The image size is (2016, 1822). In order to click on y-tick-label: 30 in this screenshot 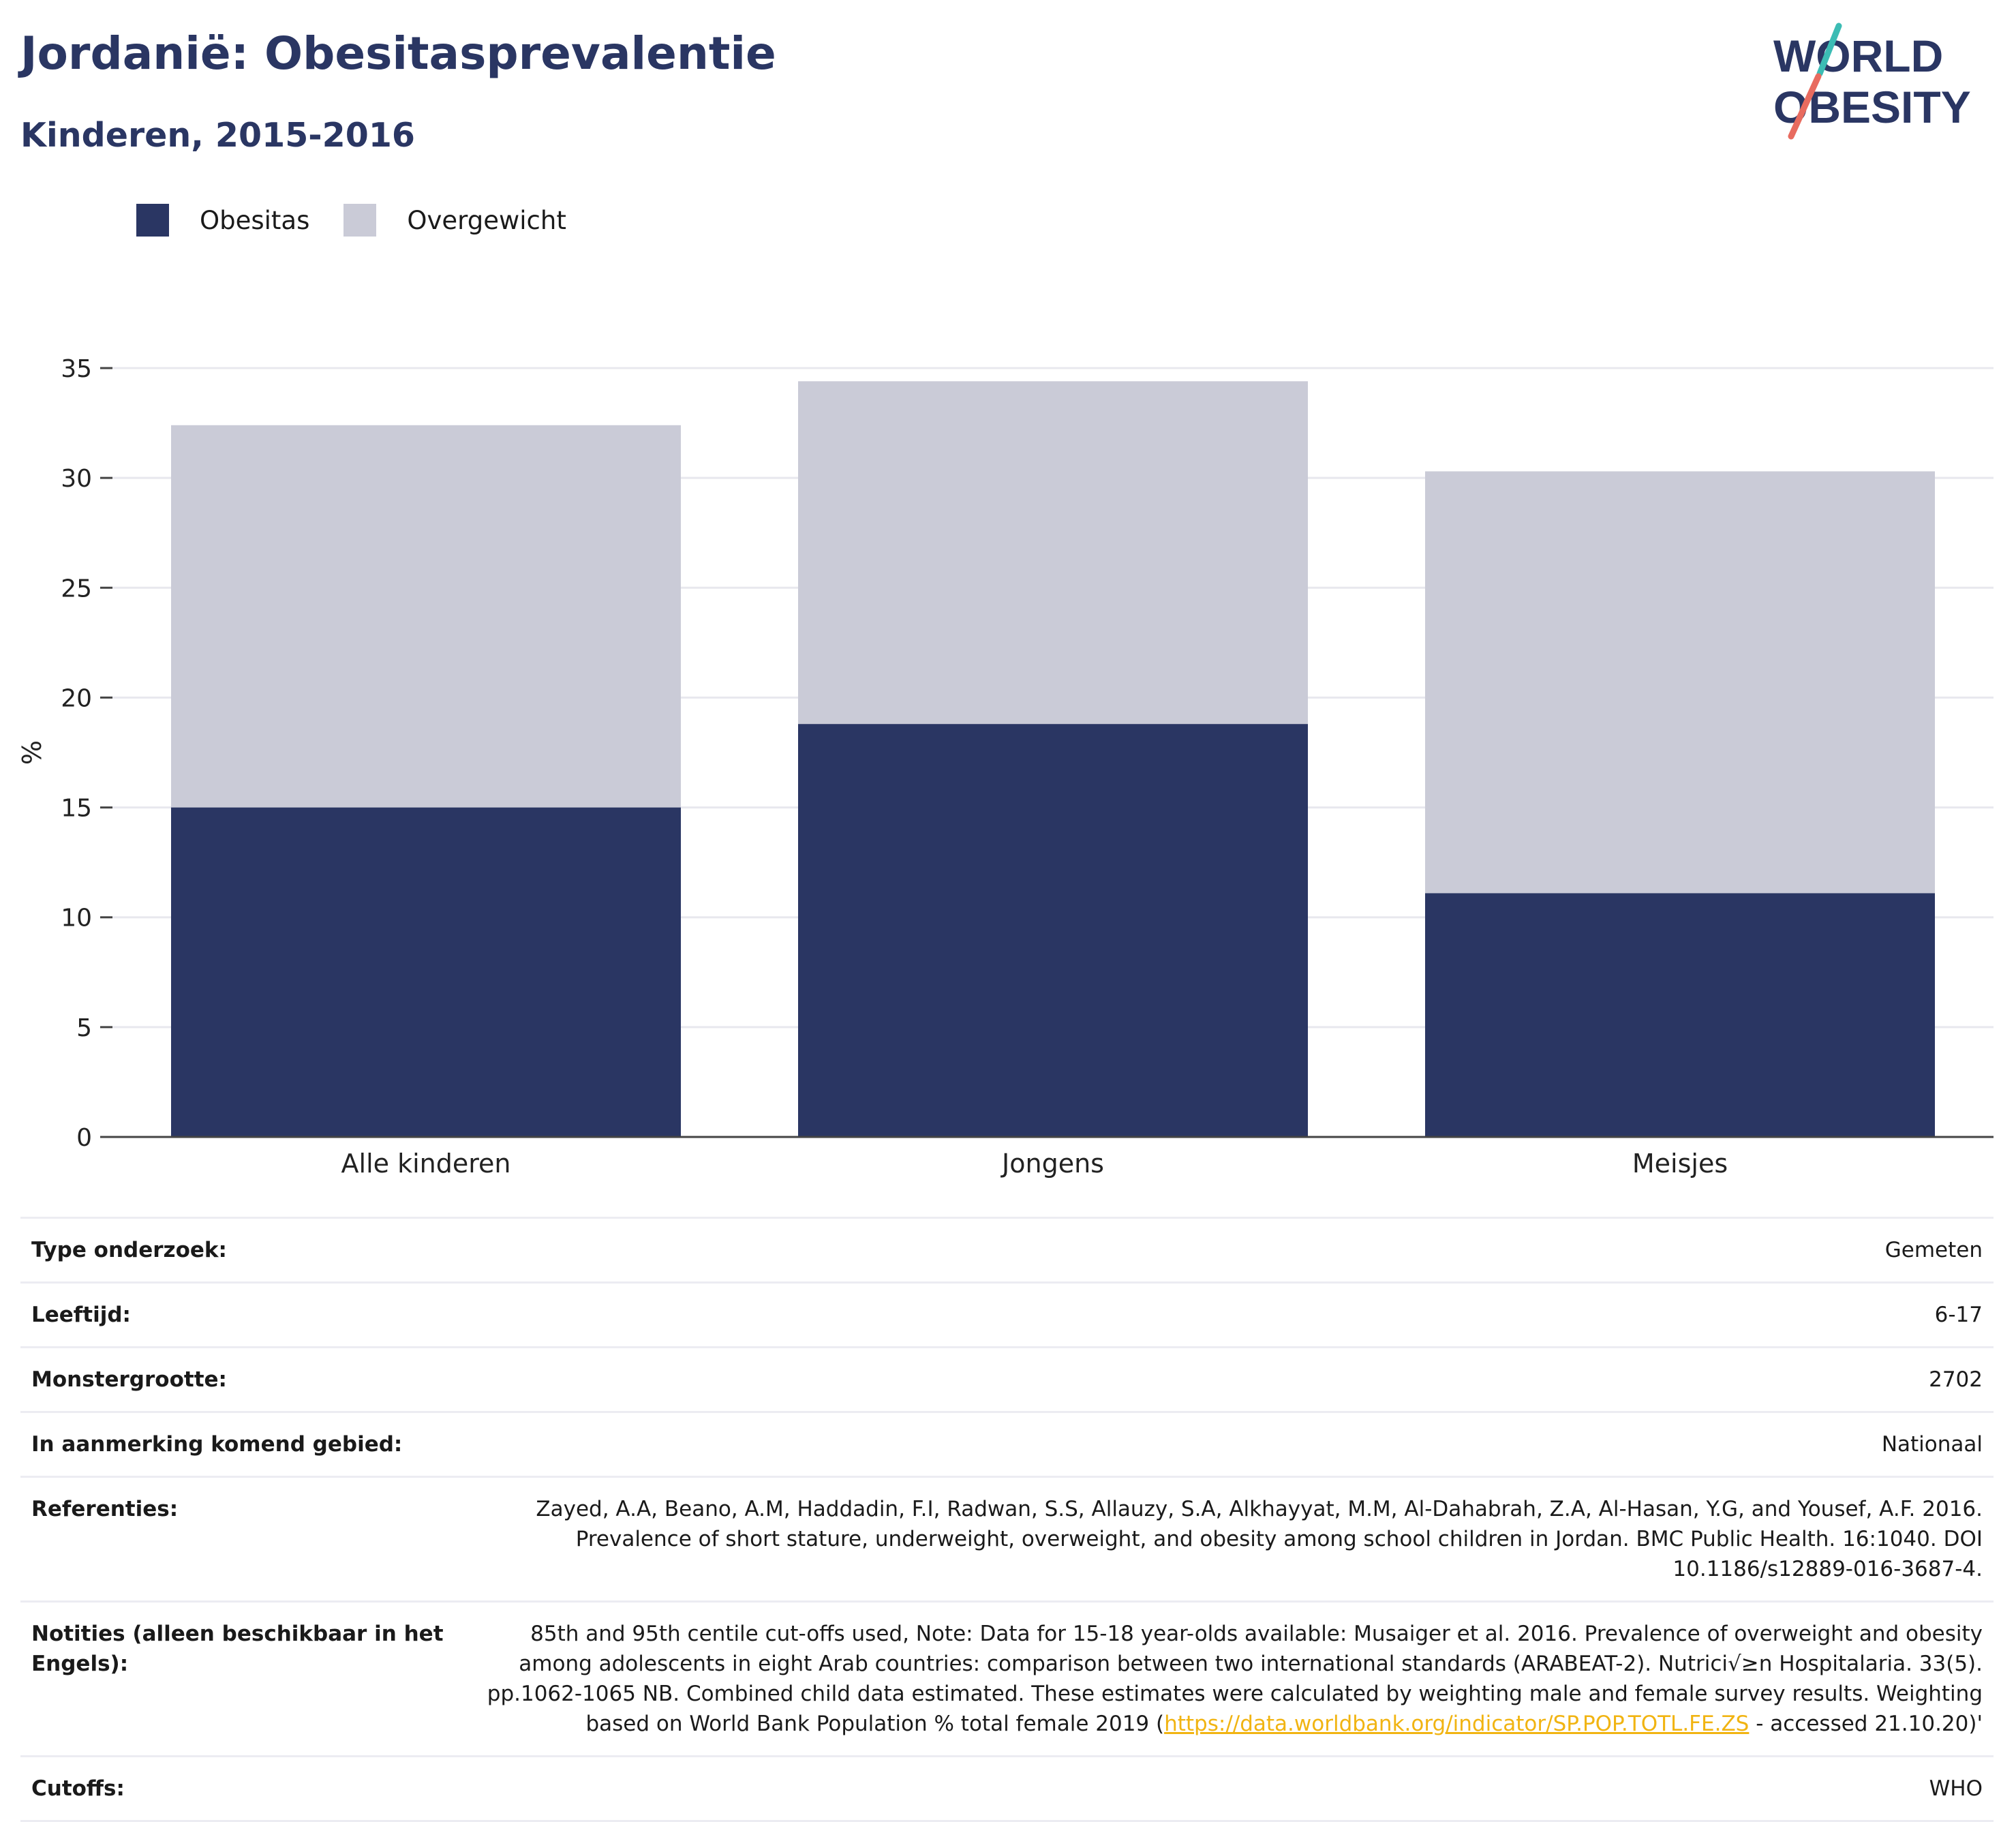, I will do `click(76, 479)`.